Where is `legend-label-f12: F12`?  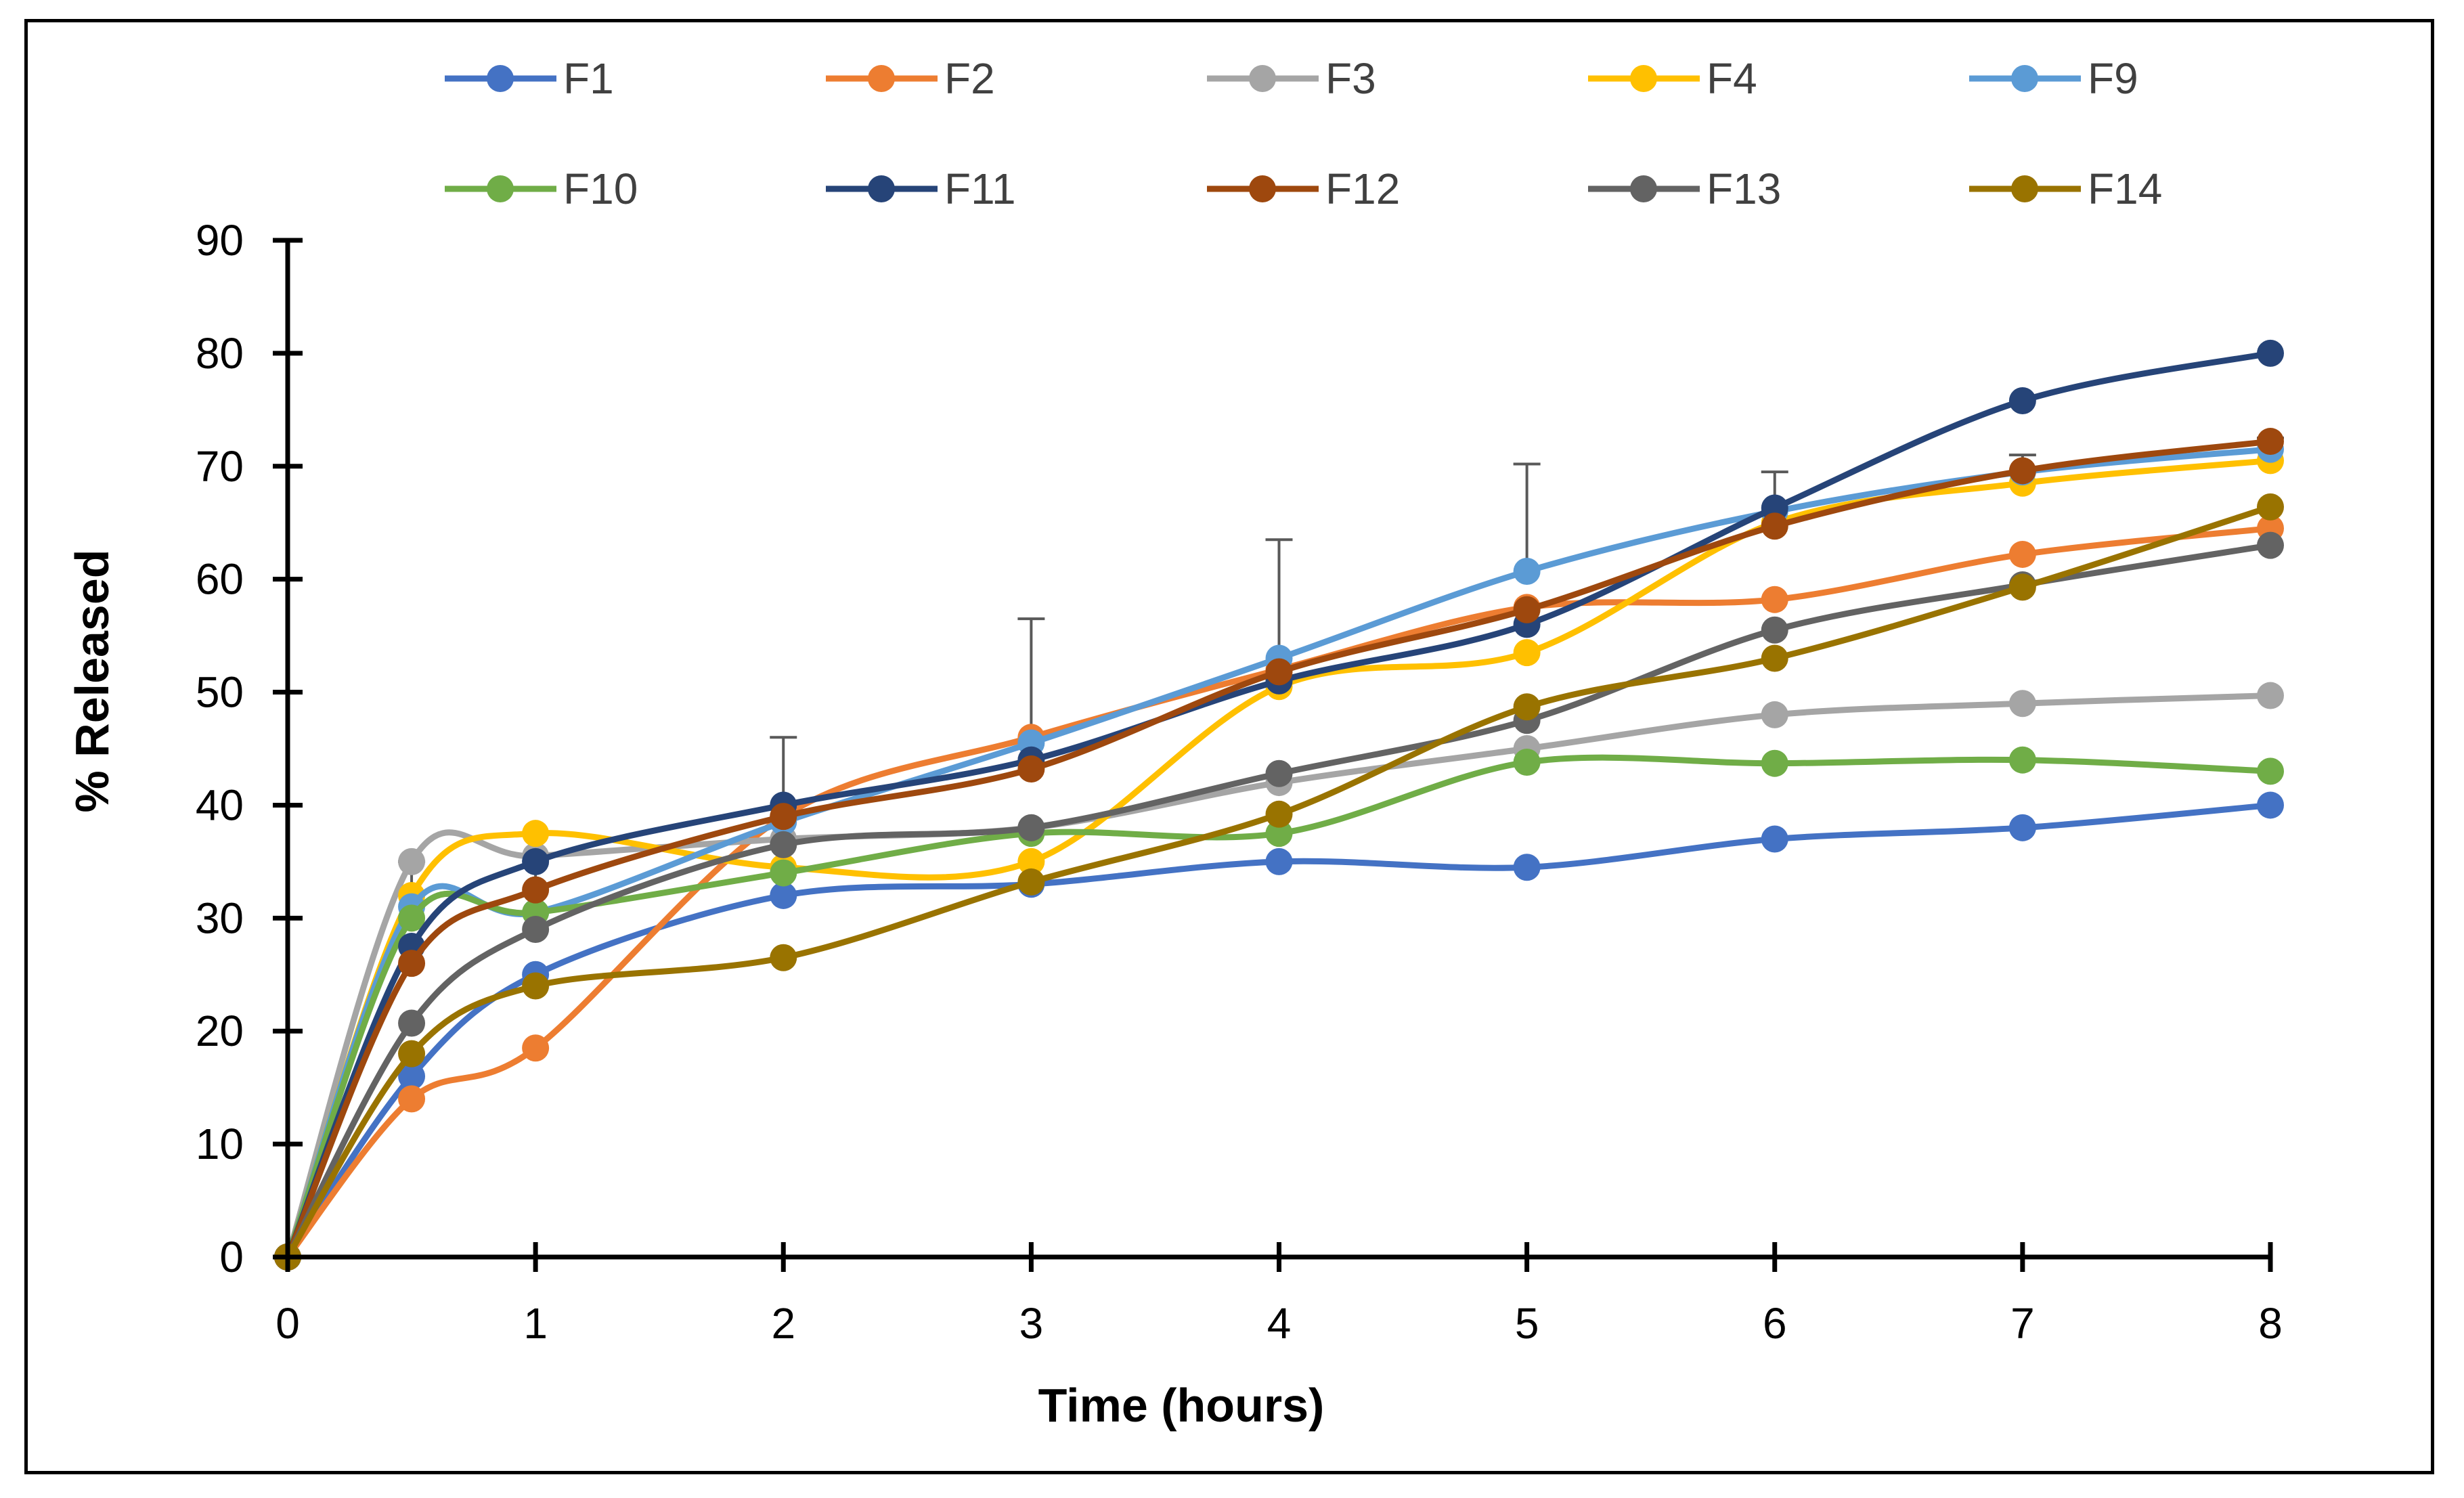
legend-label-f12: F12 is located at coordinates (1363, 188).